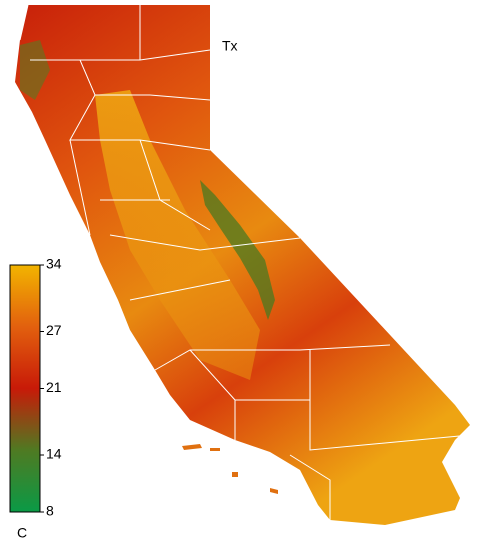  I want to click on colorbar-tick-label: 21, so click(54, 387).